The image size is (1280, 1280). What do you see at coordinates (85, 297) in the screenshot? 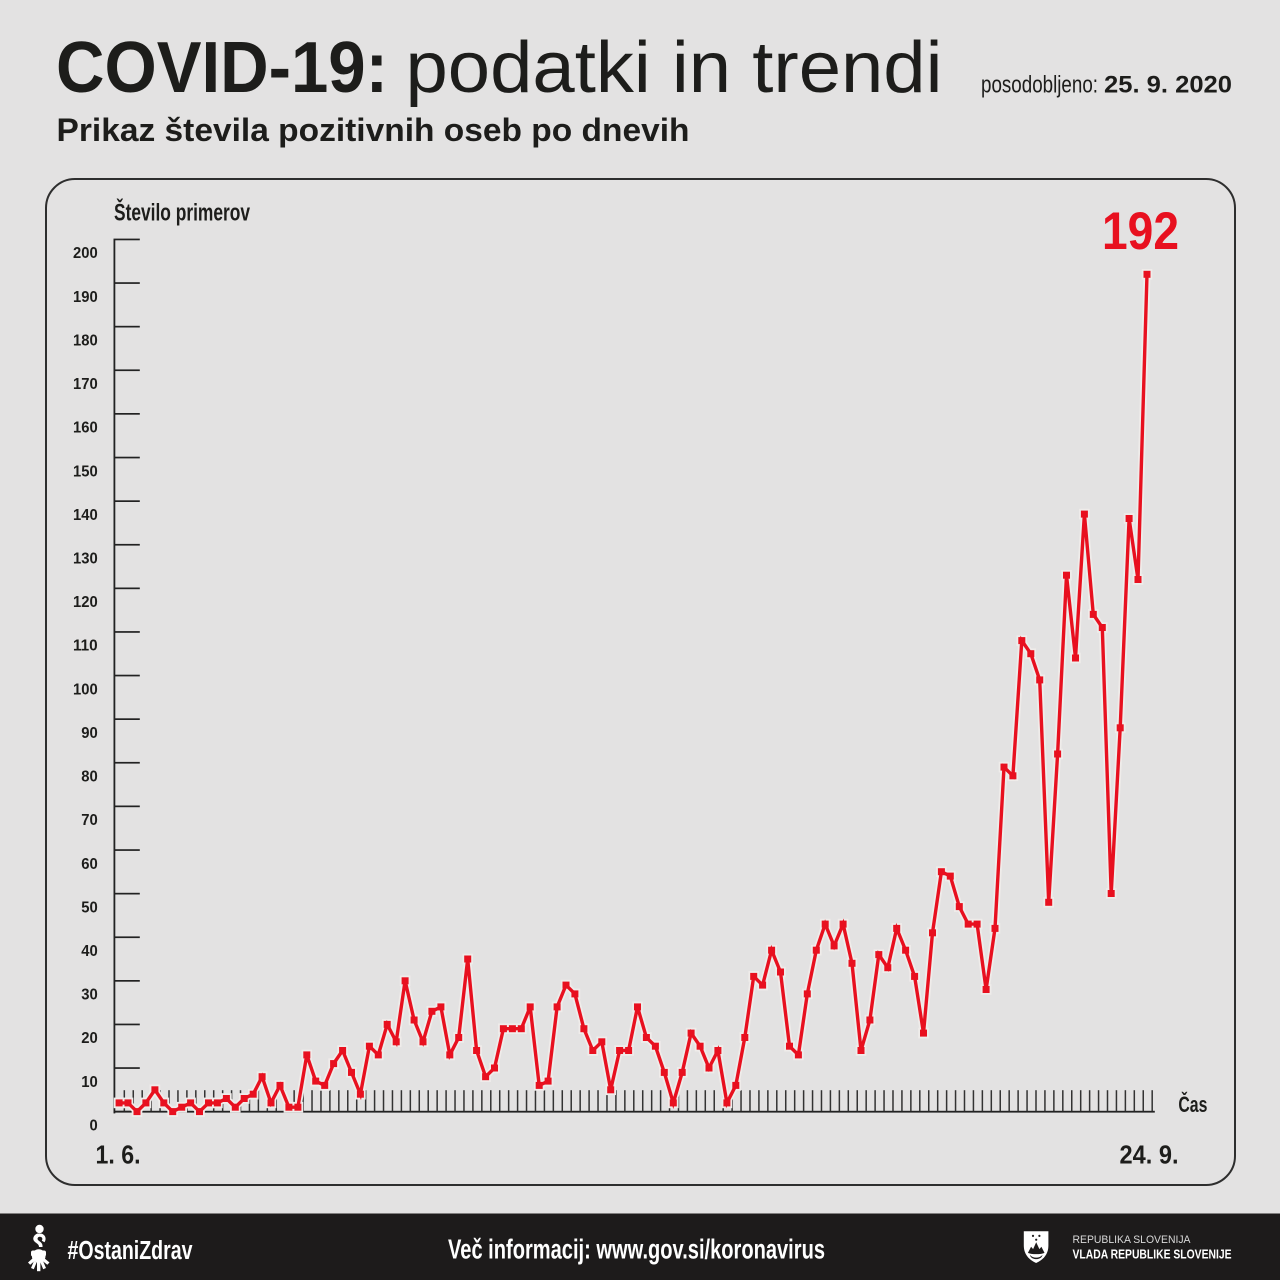
I see `svg-text: 190` at bounding box center [85, 297].